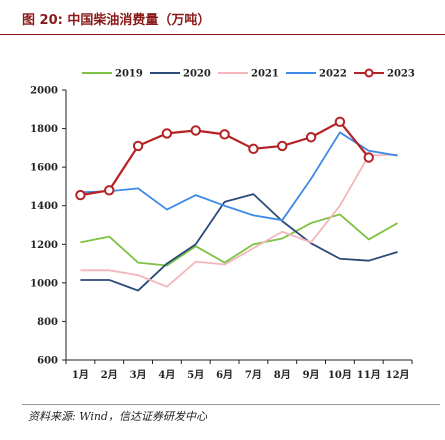 The height and width of the screenshot is (440, 445). I want to click on source-note: 资料来源: Wind，信达证券研发中心, so click(117, 416).